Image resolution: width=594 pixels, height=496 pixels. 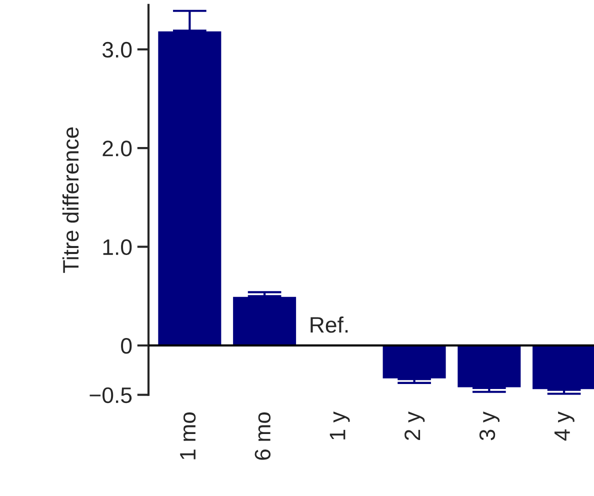 I want to click on x-tick-label: 3 y, so click(x=489, y=426).